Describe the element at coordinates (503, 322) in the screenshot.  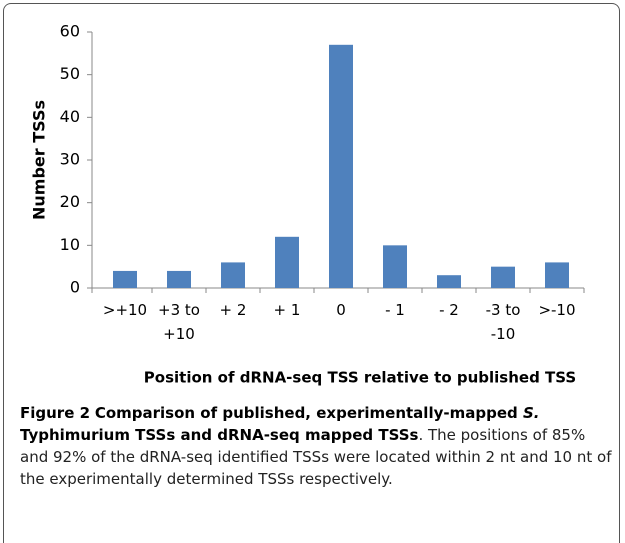
I see `x-tick-label: -3 to -10` at that location.